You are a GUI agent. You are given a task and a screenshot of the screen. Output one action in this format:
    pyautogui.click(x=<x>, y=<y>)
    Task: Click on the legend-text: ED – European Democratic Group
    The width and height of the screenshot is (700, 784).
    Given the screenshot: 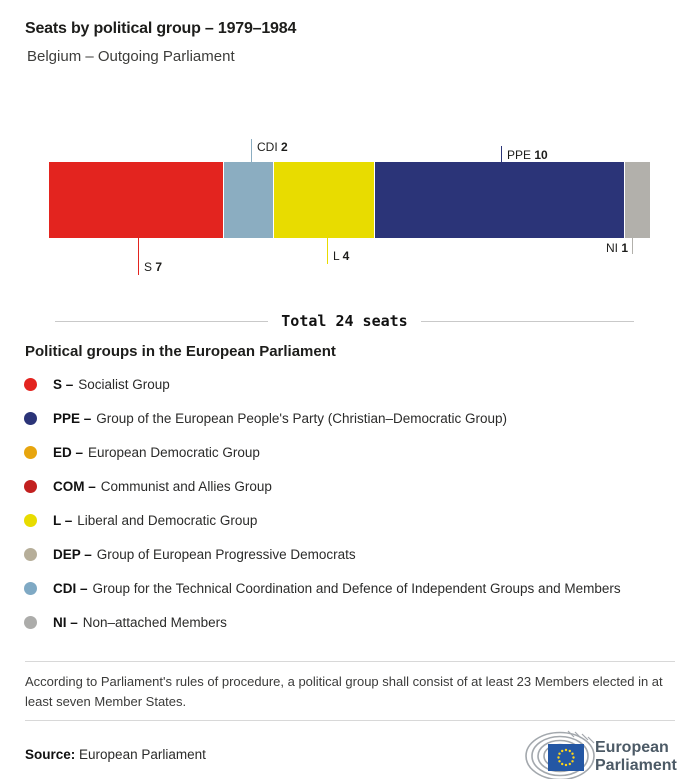 What is the action you would take?
    pyautogui.click(x=156, y=452)
    